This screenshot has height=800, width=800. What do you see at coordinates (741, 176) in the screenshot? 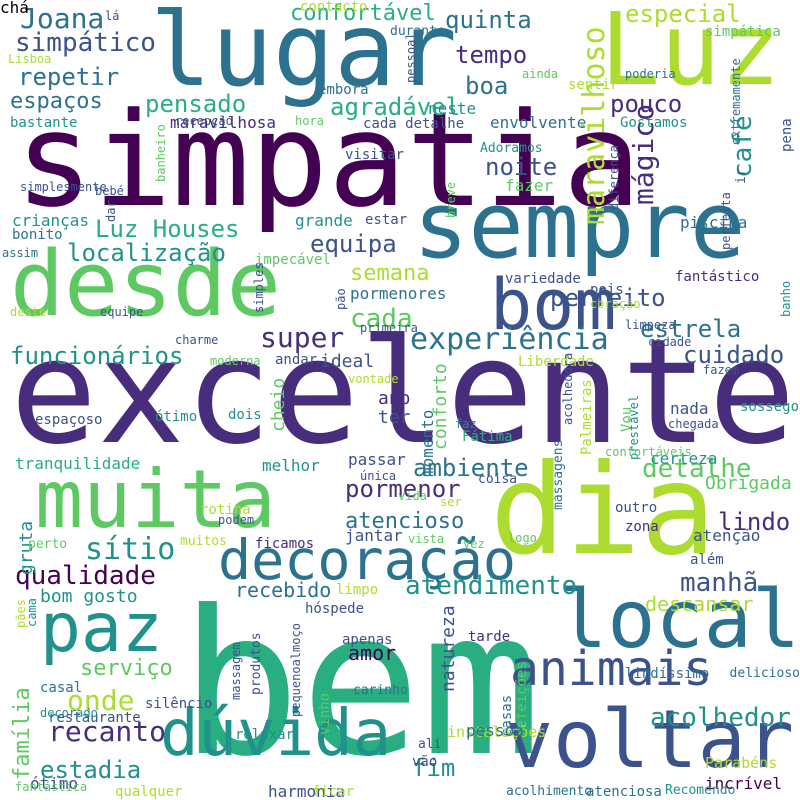
I see `word-ir: ir` at bounding box center [741, 176].